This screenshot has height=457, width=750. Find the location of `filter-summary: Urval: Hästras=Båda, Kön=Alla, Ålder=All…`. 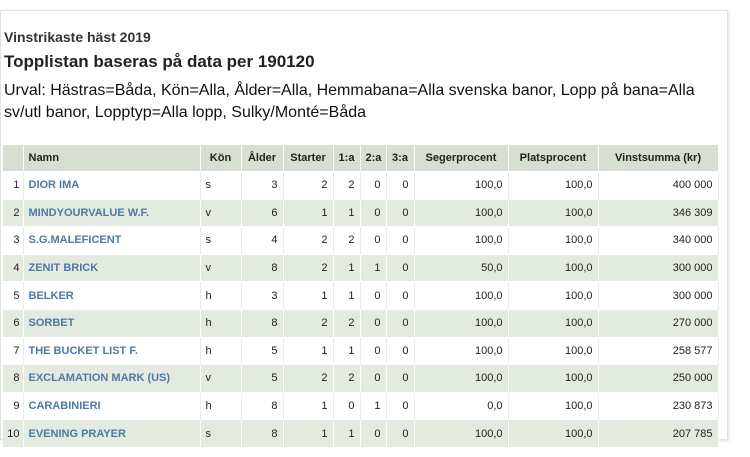

filter-summary: Urval: Hästras=Båda, Kön=Alla, Ålder=All… is located at coordinates (349, 101).